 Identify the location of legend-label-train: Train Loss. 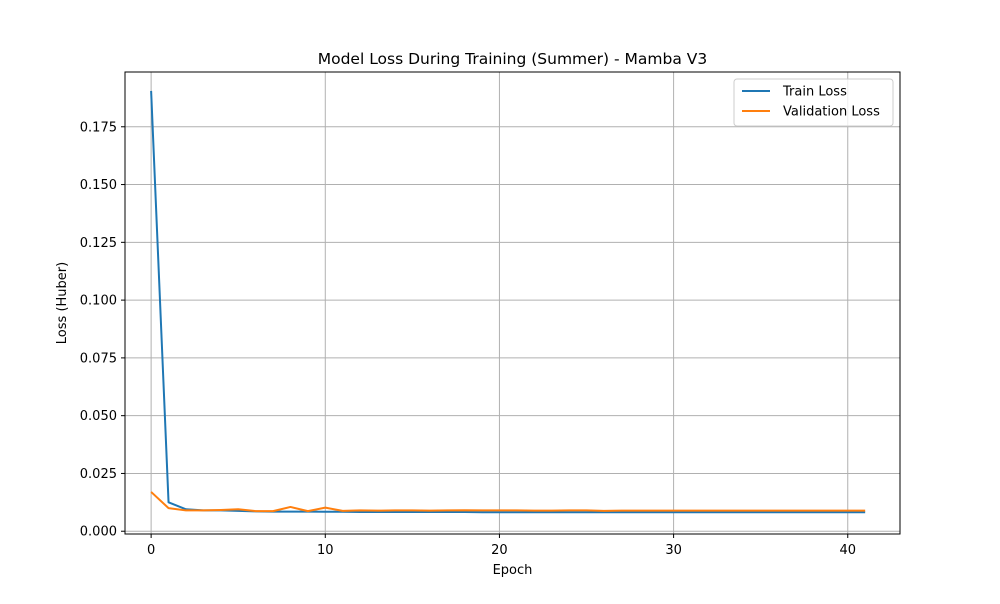
(814, 92).